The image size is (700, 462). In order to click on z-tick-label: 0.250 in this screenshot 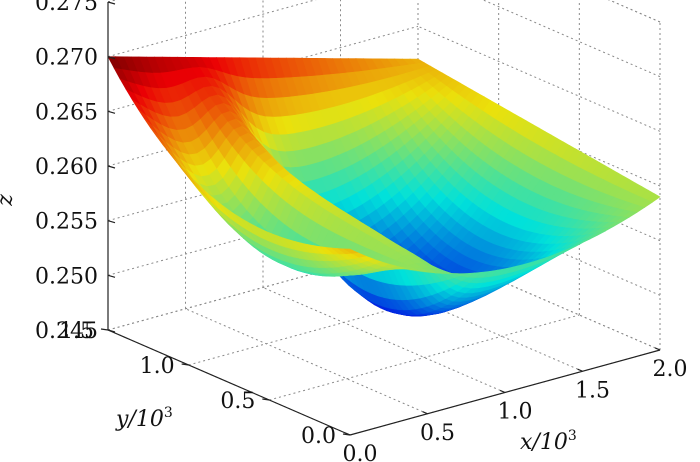, I will do `click(66, 276)`.